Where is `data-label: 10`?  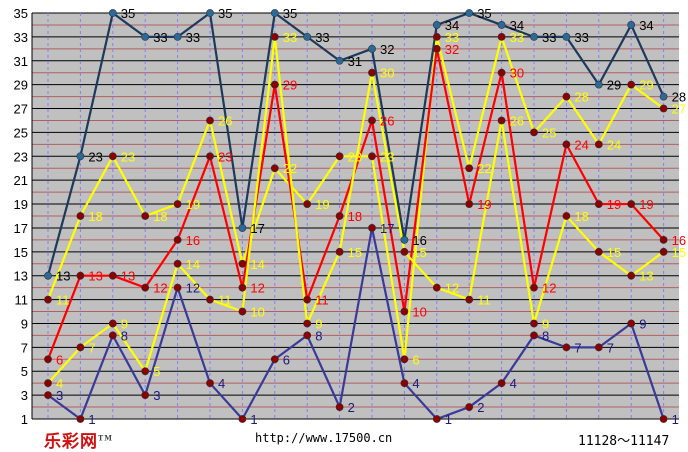 data-label: 10 is located at coordinates (419, 312).